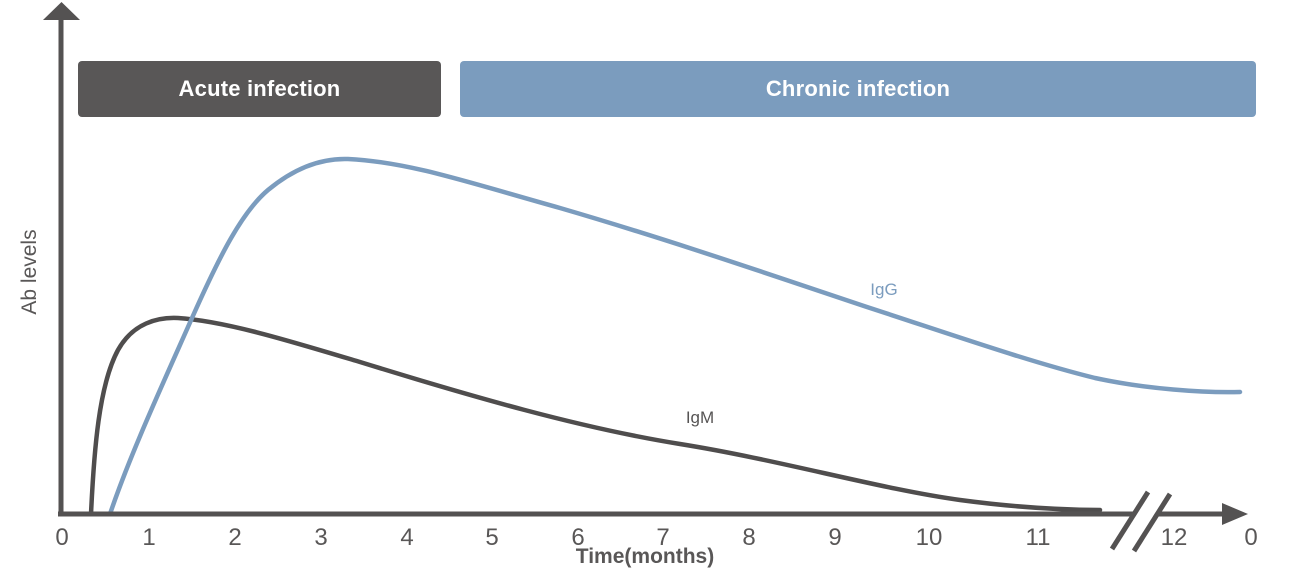 This screenshot has height=575, width=1290. Describe the element at coordinates (1235, 514) in the screenshot. I see `x-axis-arrow-icon` at that location.